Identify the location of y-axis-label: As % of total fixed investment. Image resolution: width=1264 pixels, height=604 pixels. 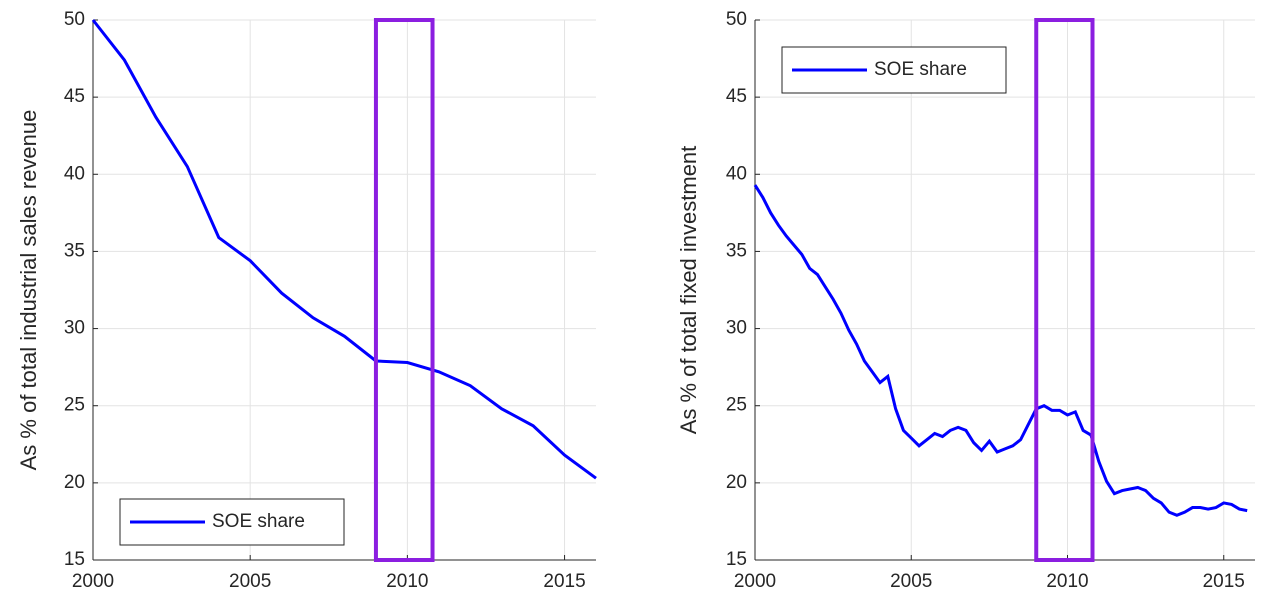
(688, 290).